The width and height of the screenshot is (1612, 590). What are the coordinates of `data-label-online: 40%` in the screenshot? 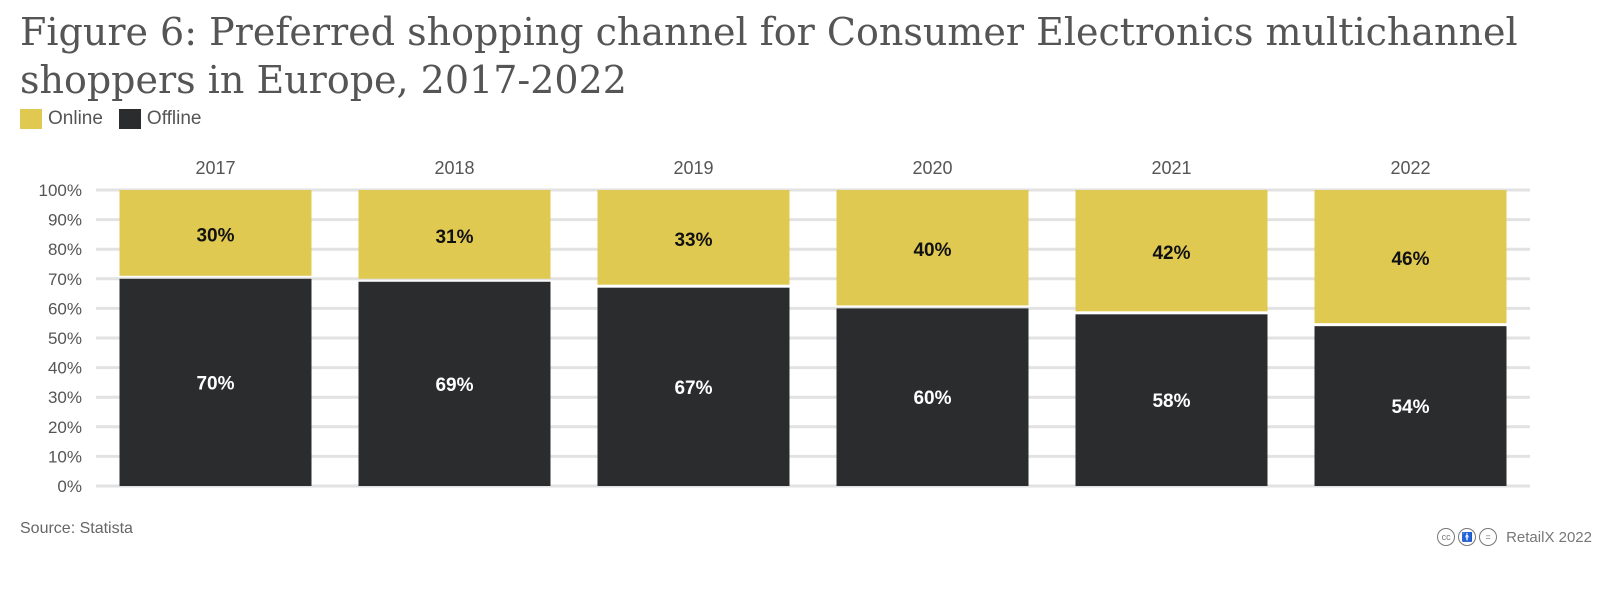 It's located at (932, 250).